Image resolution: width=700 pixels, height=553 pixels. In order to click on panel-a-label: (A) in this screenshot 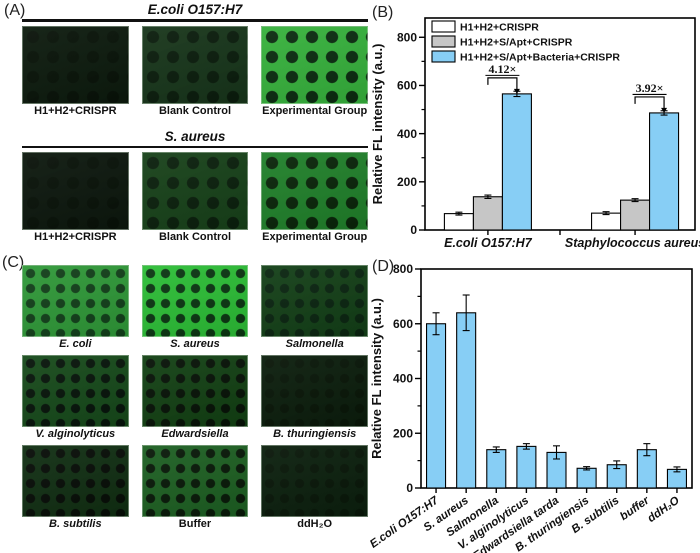, I will do `click(15, 10)`.